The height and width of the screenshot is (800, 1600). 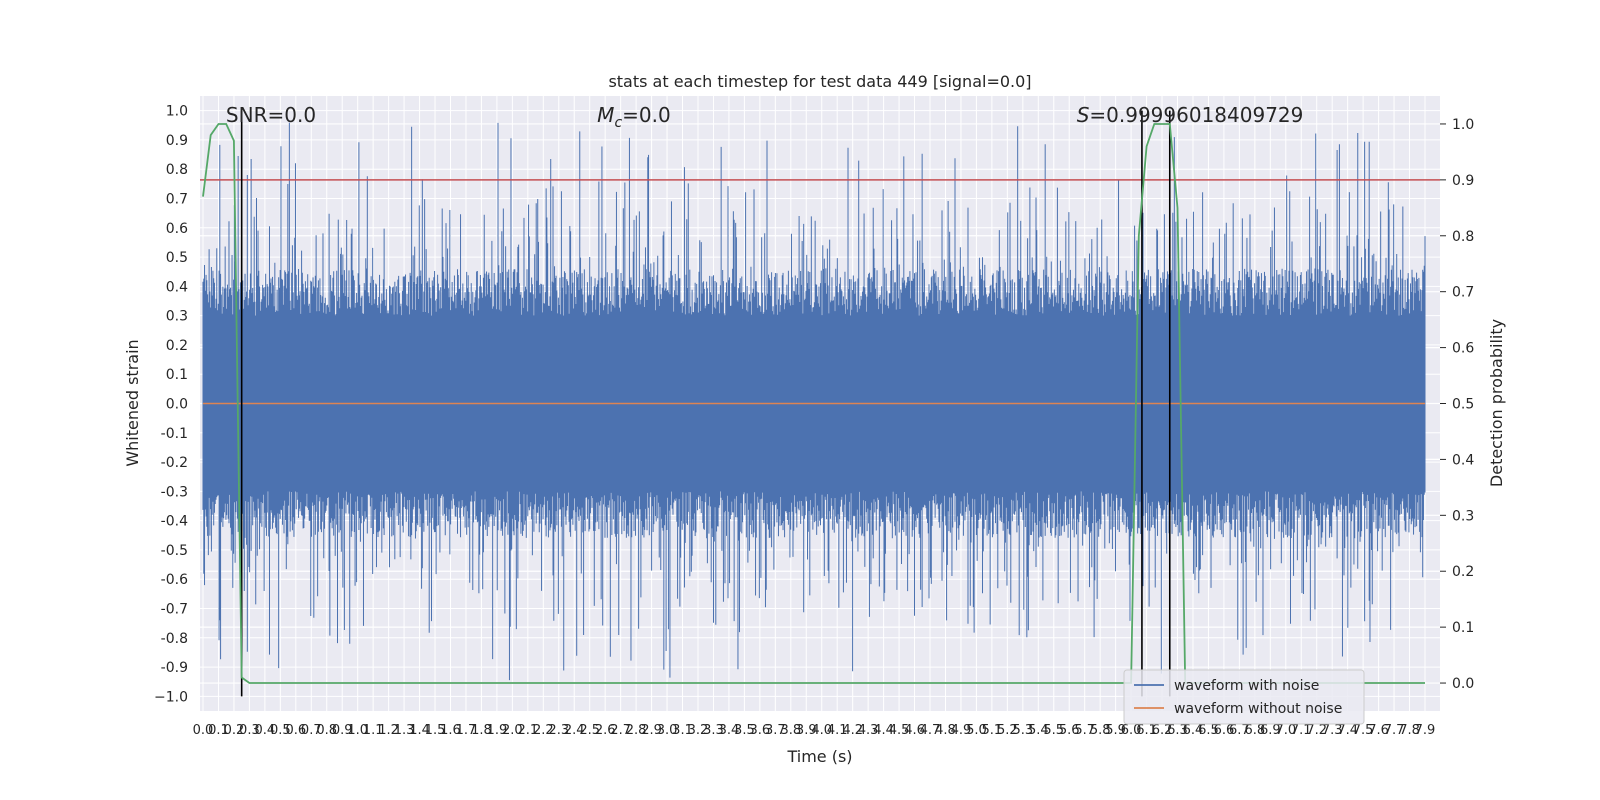 What do you see at coordinates (1100, 730) in the screenshot?
I see `x-tick-label: 5.8` at bounding box center [1100, 730].